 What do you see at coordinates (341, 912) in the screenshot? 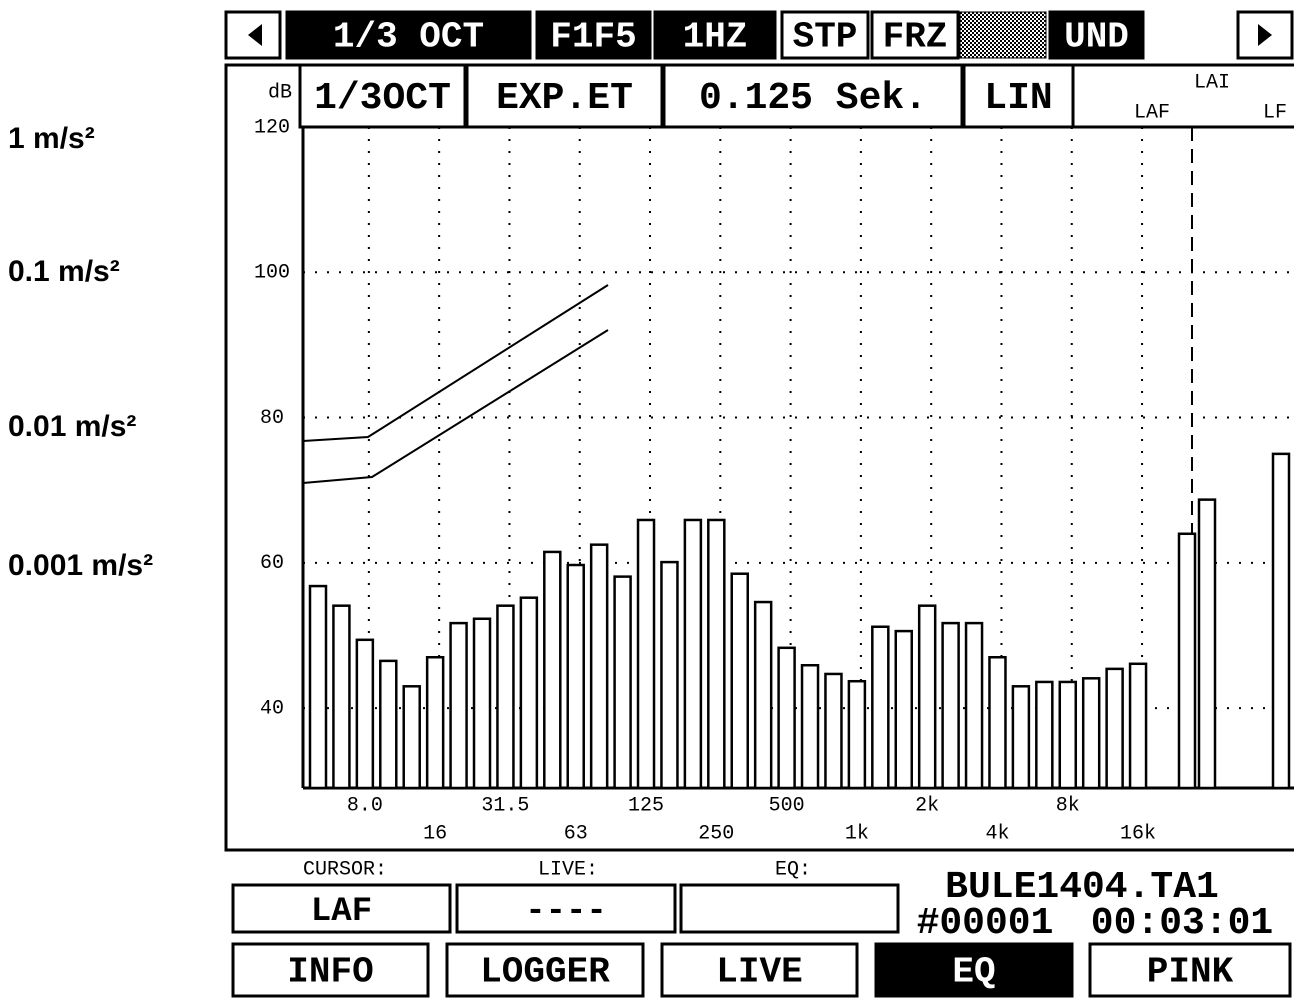
I see `status-value: LAF` at bounding box center [341, 912].